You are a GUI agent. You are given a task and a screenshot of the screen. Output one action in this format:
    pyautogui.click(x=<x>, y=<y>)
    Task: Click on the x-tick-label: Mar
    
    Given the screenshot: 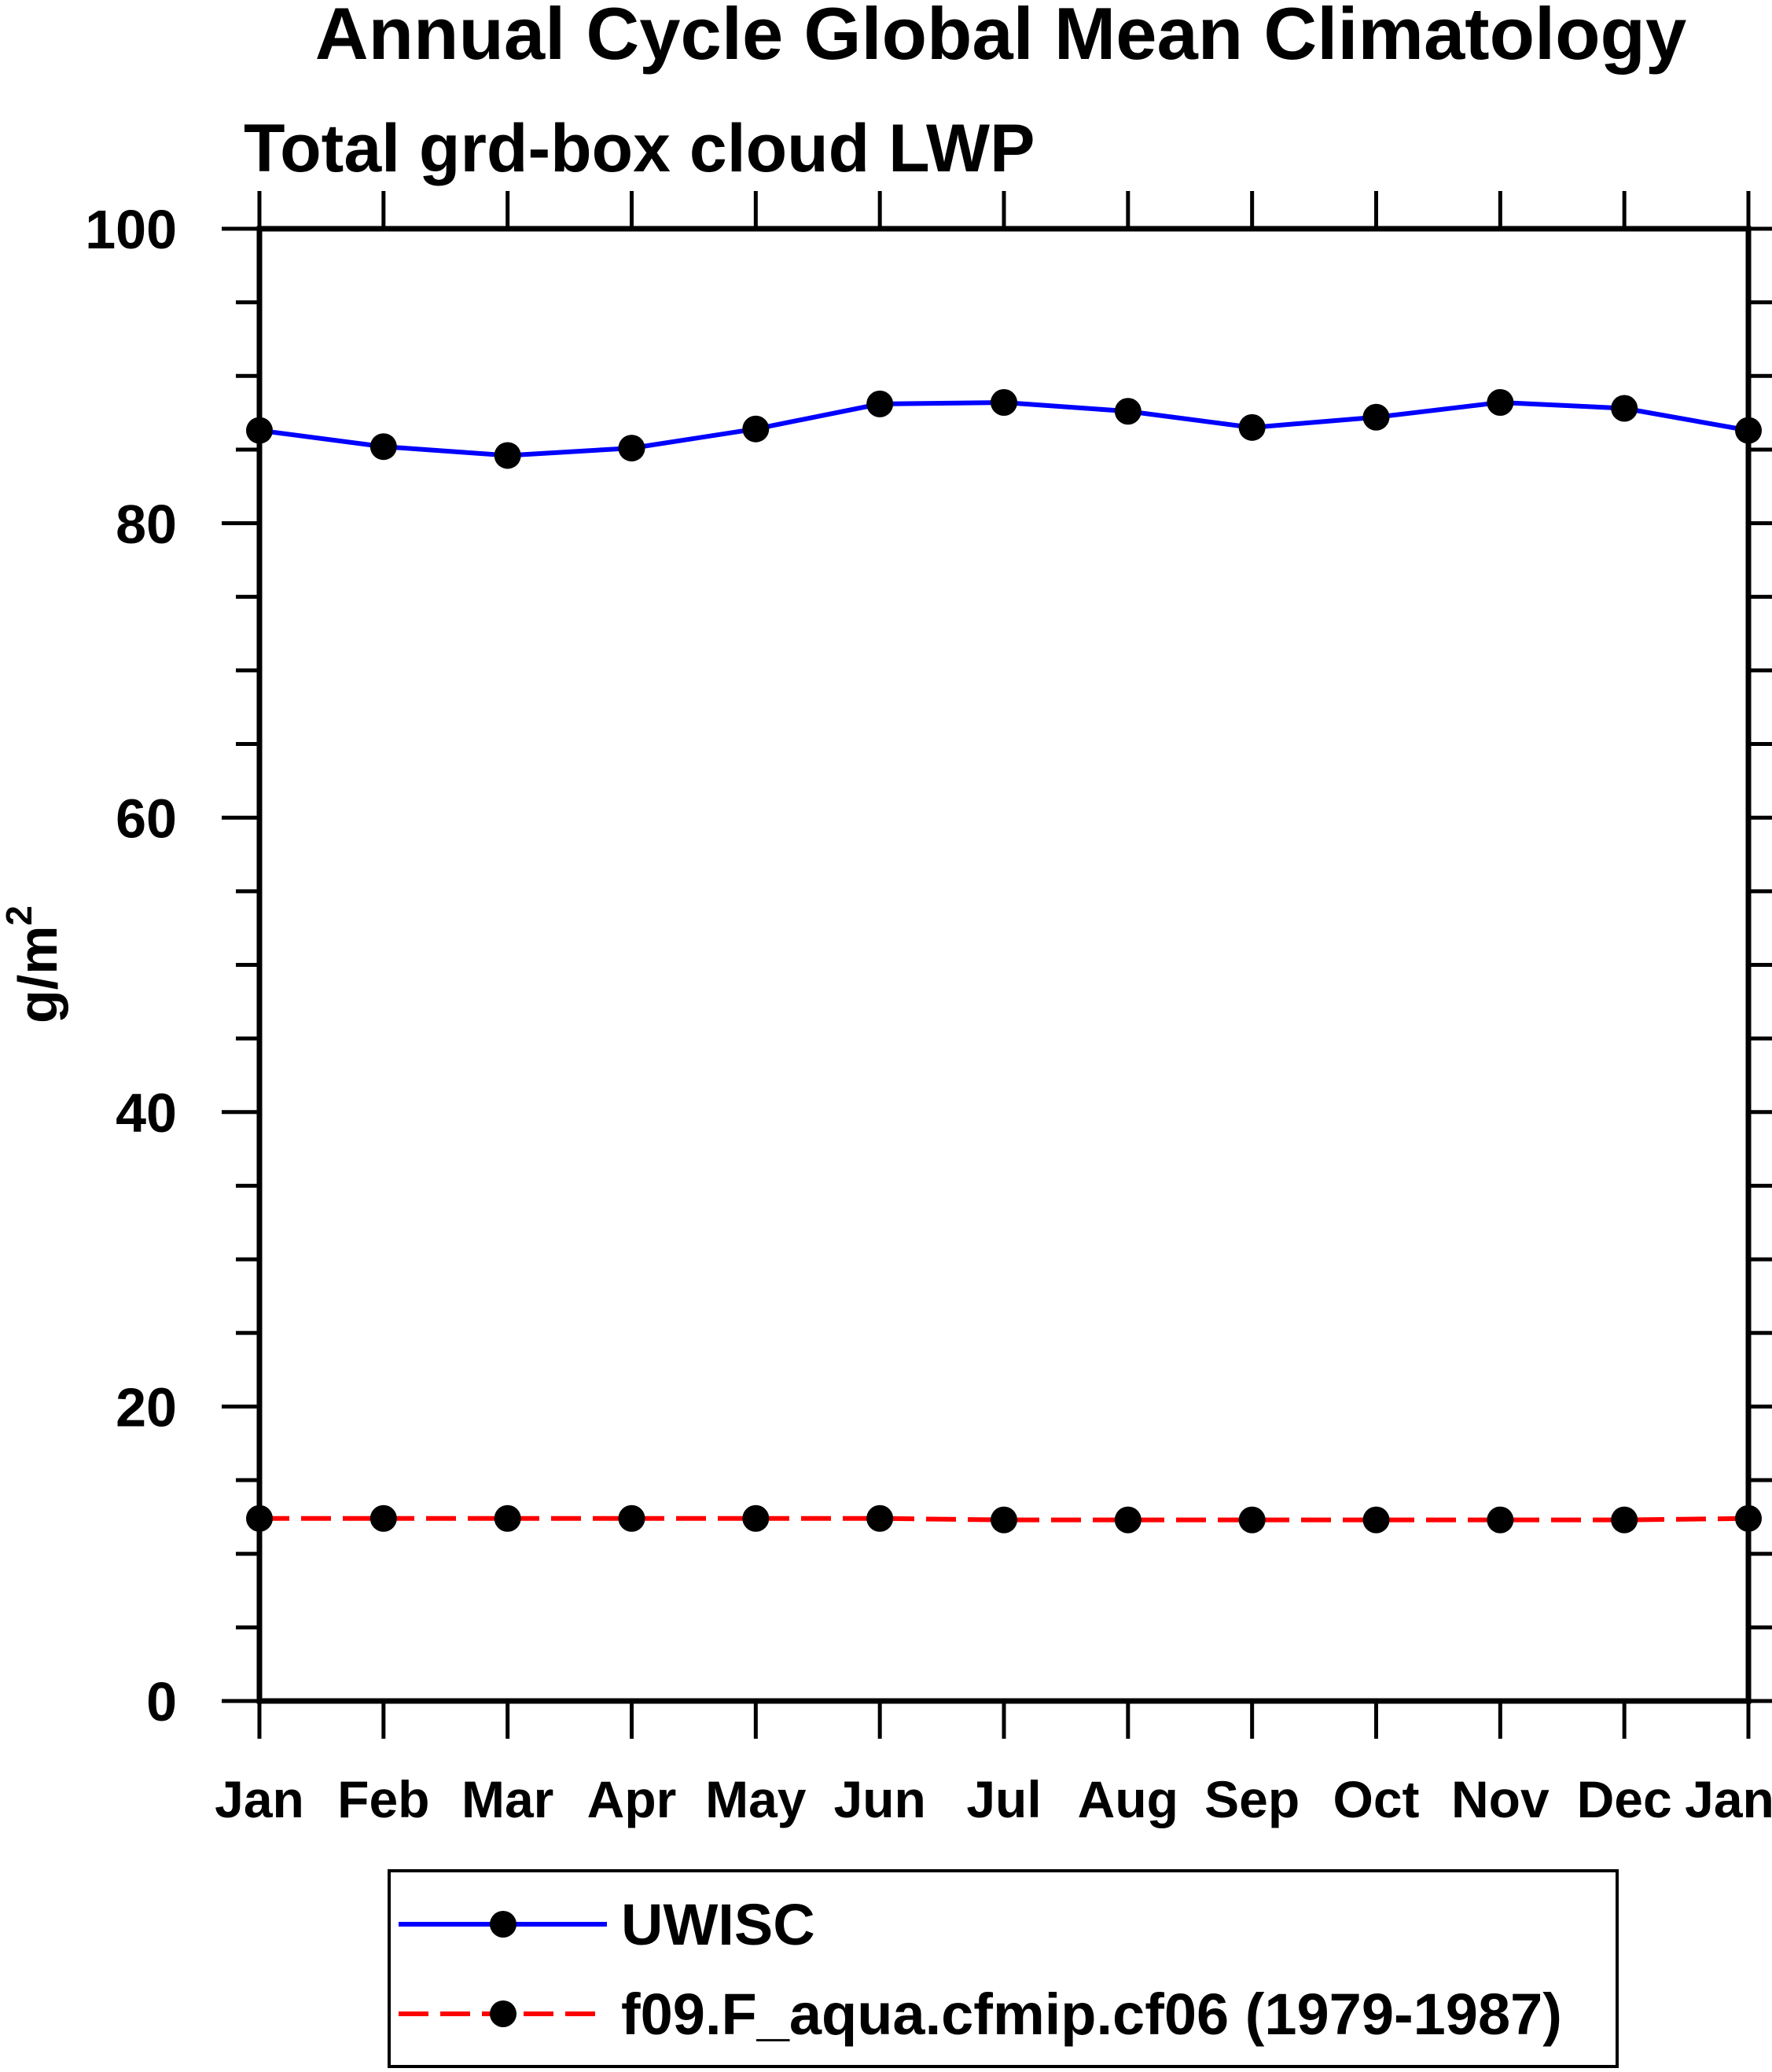 What is the action you would take?
    pyautogui.click(x=507, y=1799)
    